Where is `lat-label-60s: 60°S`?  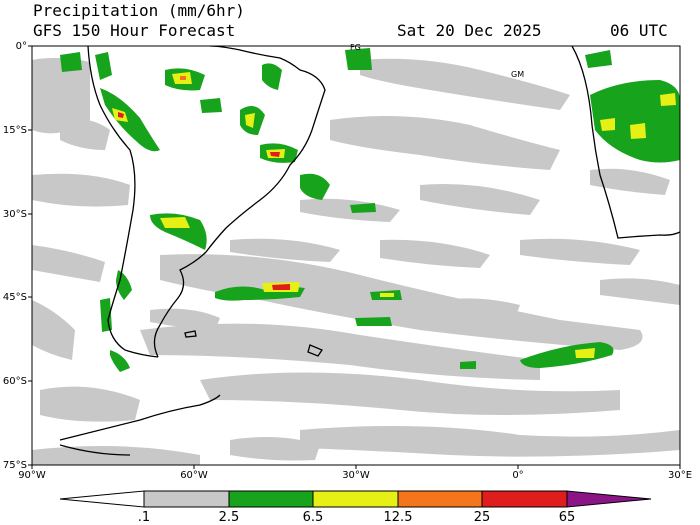 lat-label-60s: 60°S is located at coordinates (15, 381).